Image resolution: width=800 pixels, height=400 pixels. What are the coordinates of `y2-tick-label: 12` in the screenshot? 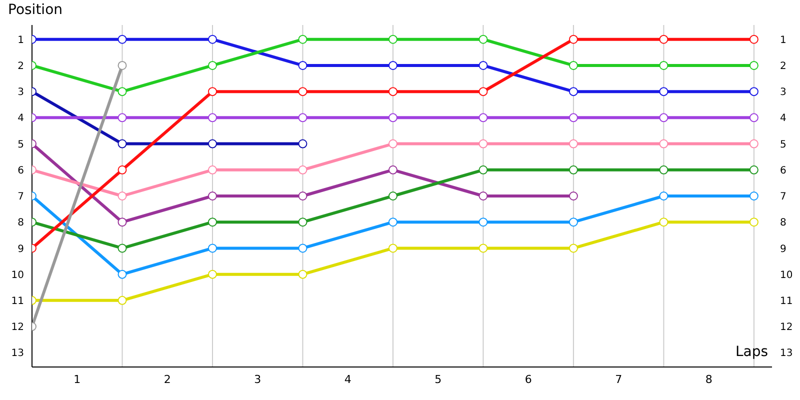 It's located at (786, 328).